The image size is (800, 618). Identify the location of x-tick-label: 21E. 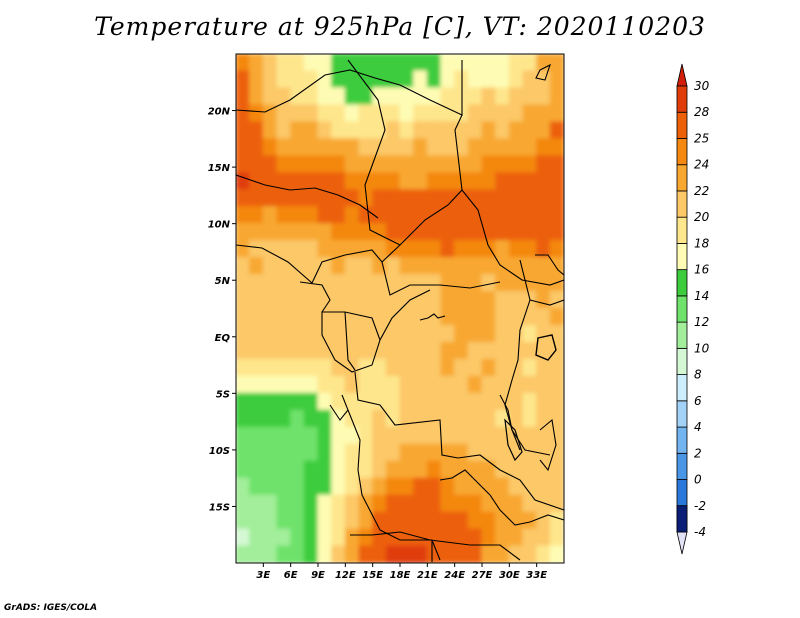
(427, 575).